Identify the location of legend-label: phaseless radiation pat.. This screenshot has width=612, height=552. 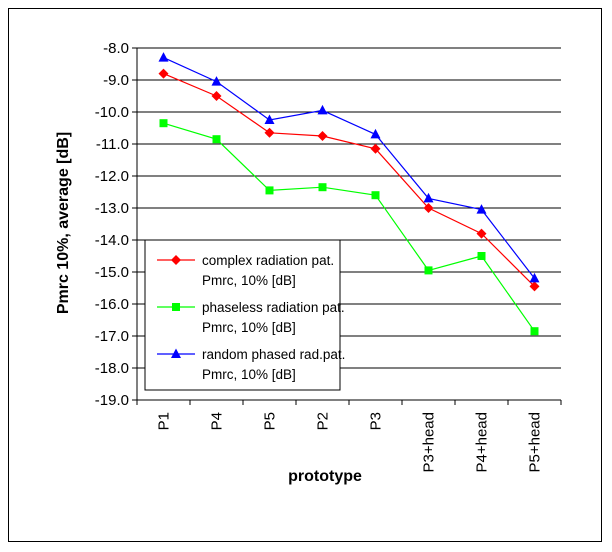
(273, 307).